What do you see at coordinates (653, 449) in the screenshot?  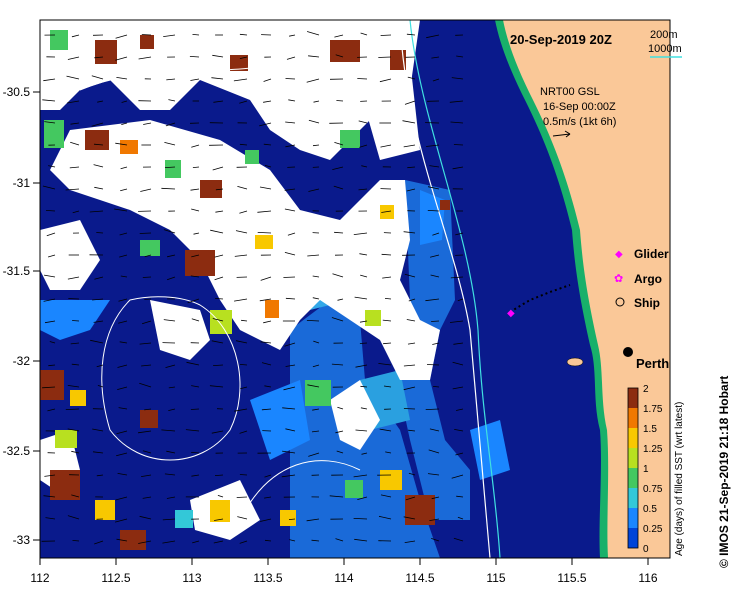 I see `colorbar-tick: 1.25` at bounding box center [653, 449].